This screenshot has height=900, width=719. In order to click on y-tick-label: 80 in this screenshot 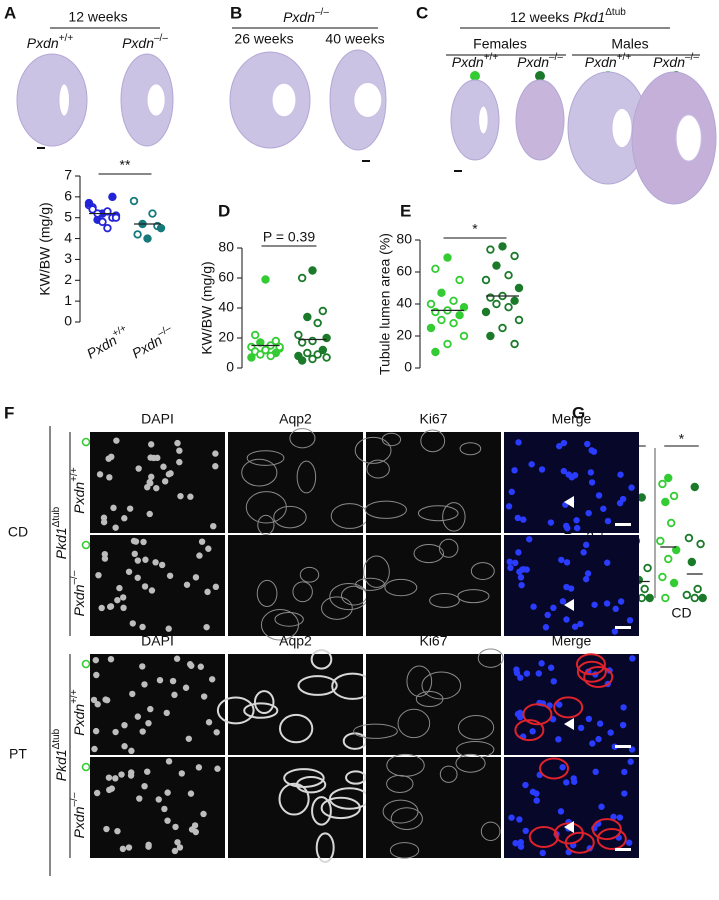, I will do `click(404, 239)`.